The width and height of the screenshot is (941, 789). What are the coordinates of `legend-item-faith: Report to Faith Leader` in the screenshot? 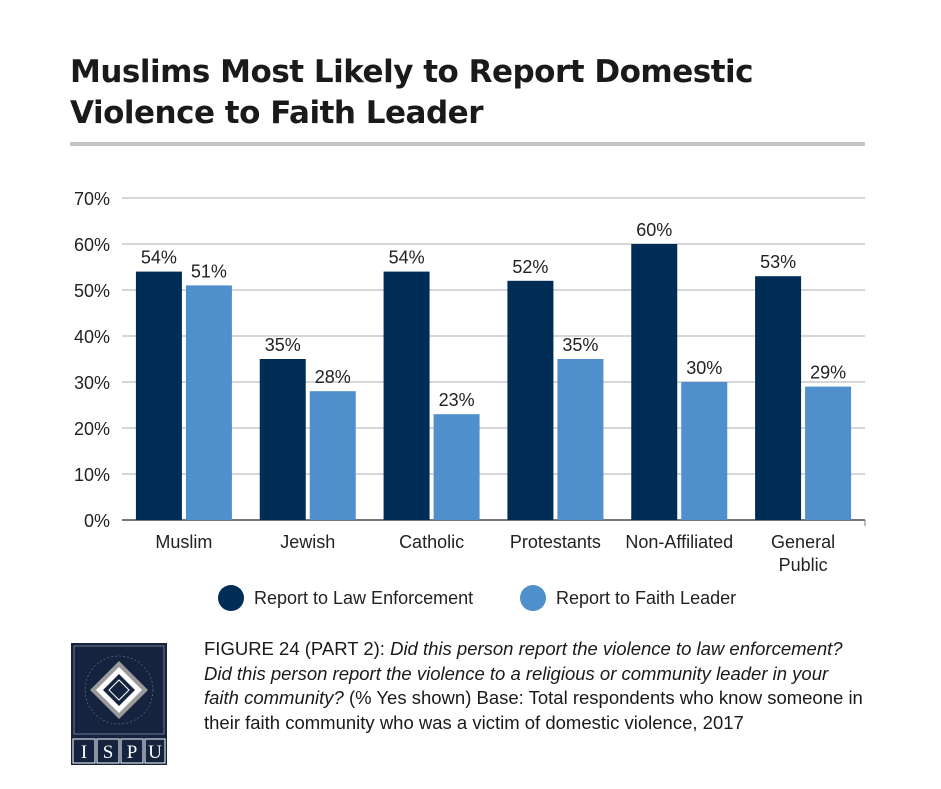 It's located at (628, 598).